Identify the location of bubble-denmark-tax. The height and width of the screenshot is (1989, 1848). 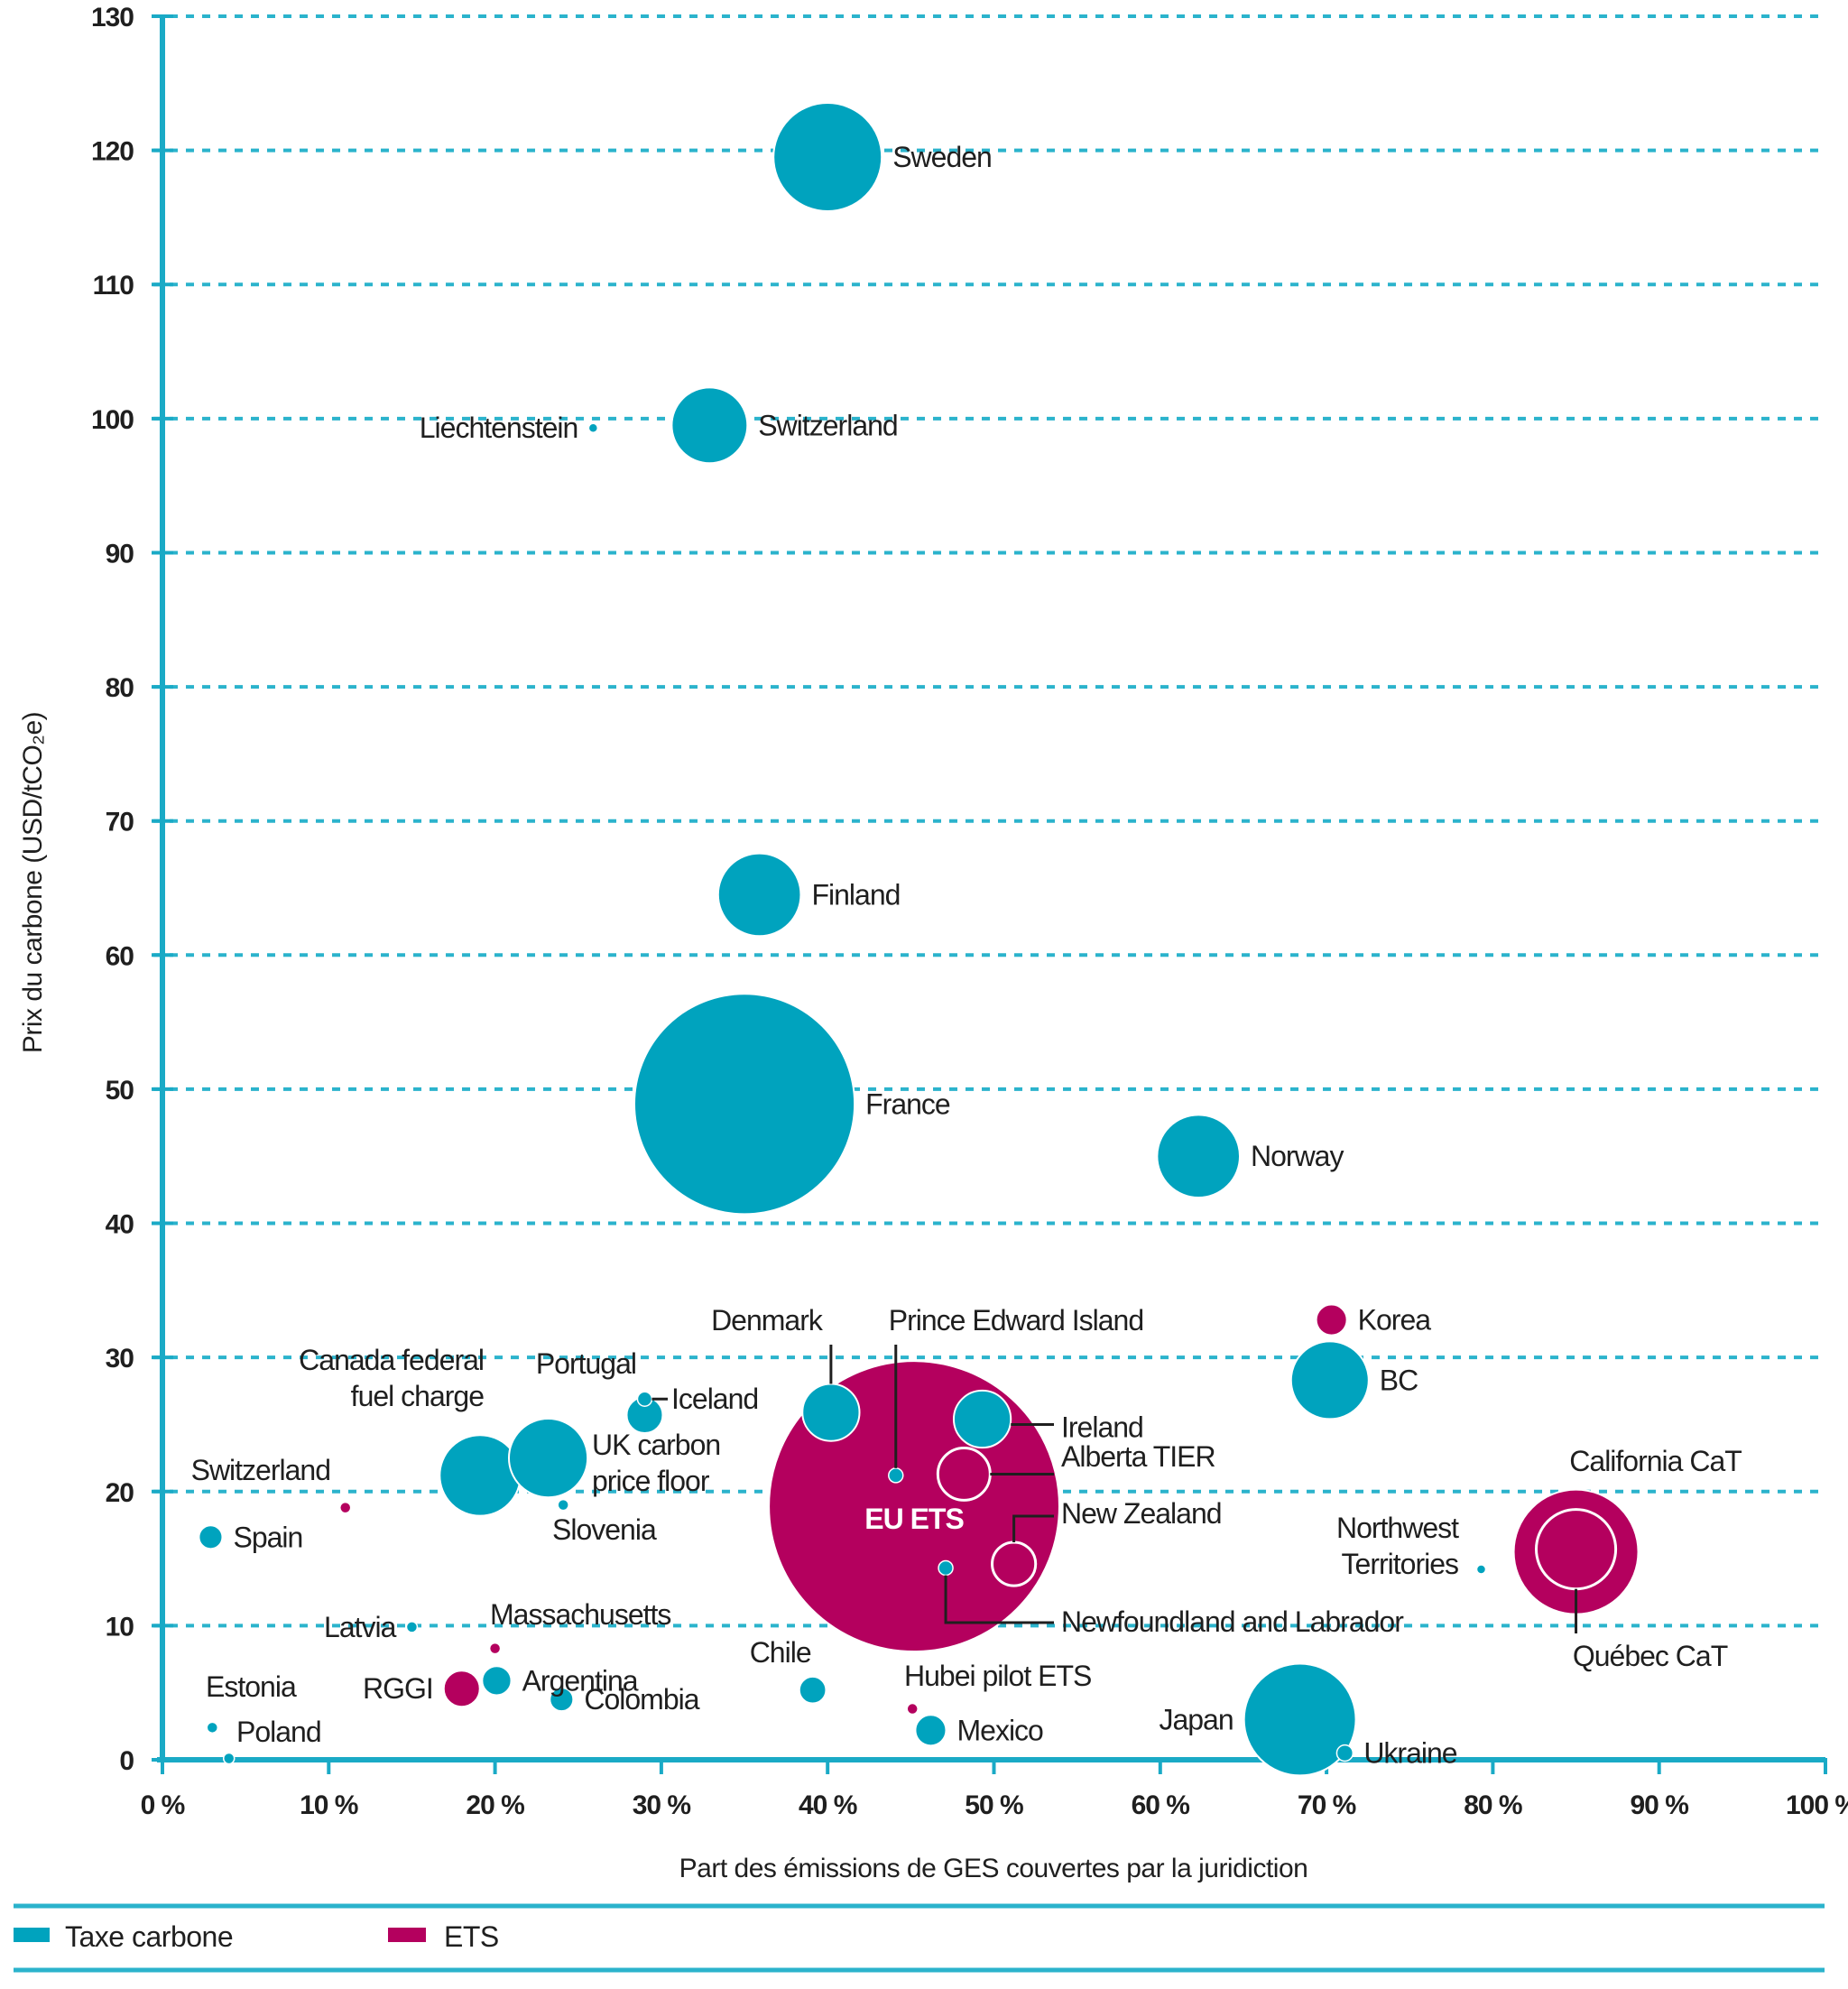
(831, 1412).